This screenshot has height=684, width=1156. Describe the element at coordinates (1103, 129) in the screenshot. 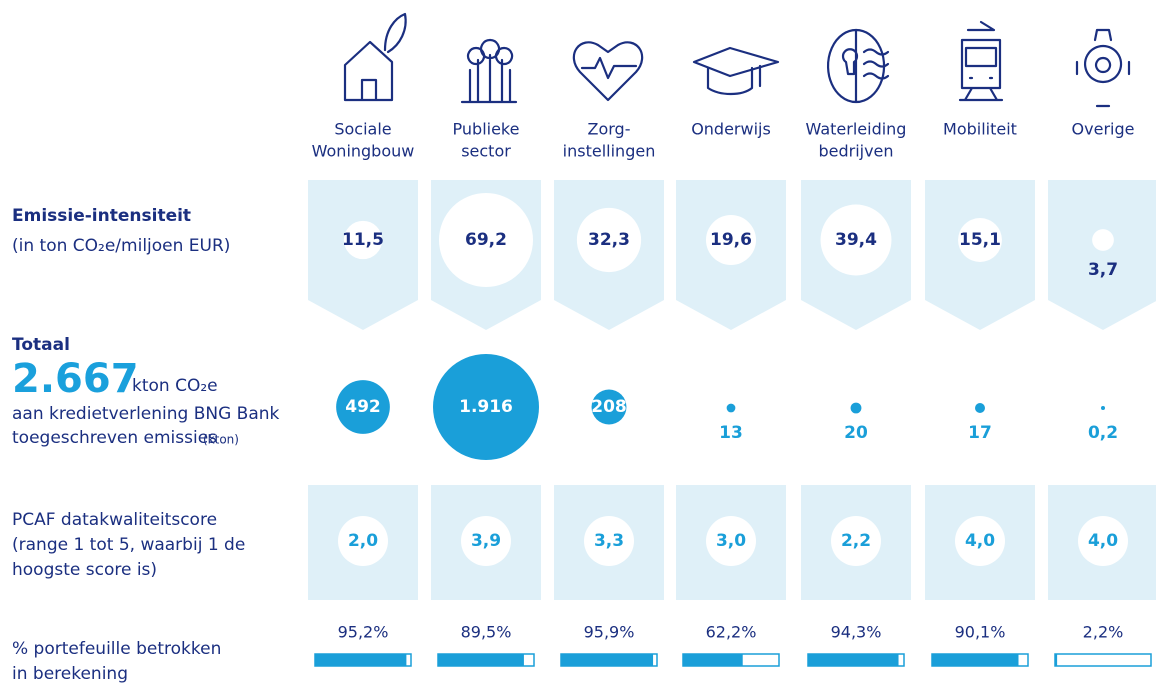

I see `category-label: Overige` at that location.